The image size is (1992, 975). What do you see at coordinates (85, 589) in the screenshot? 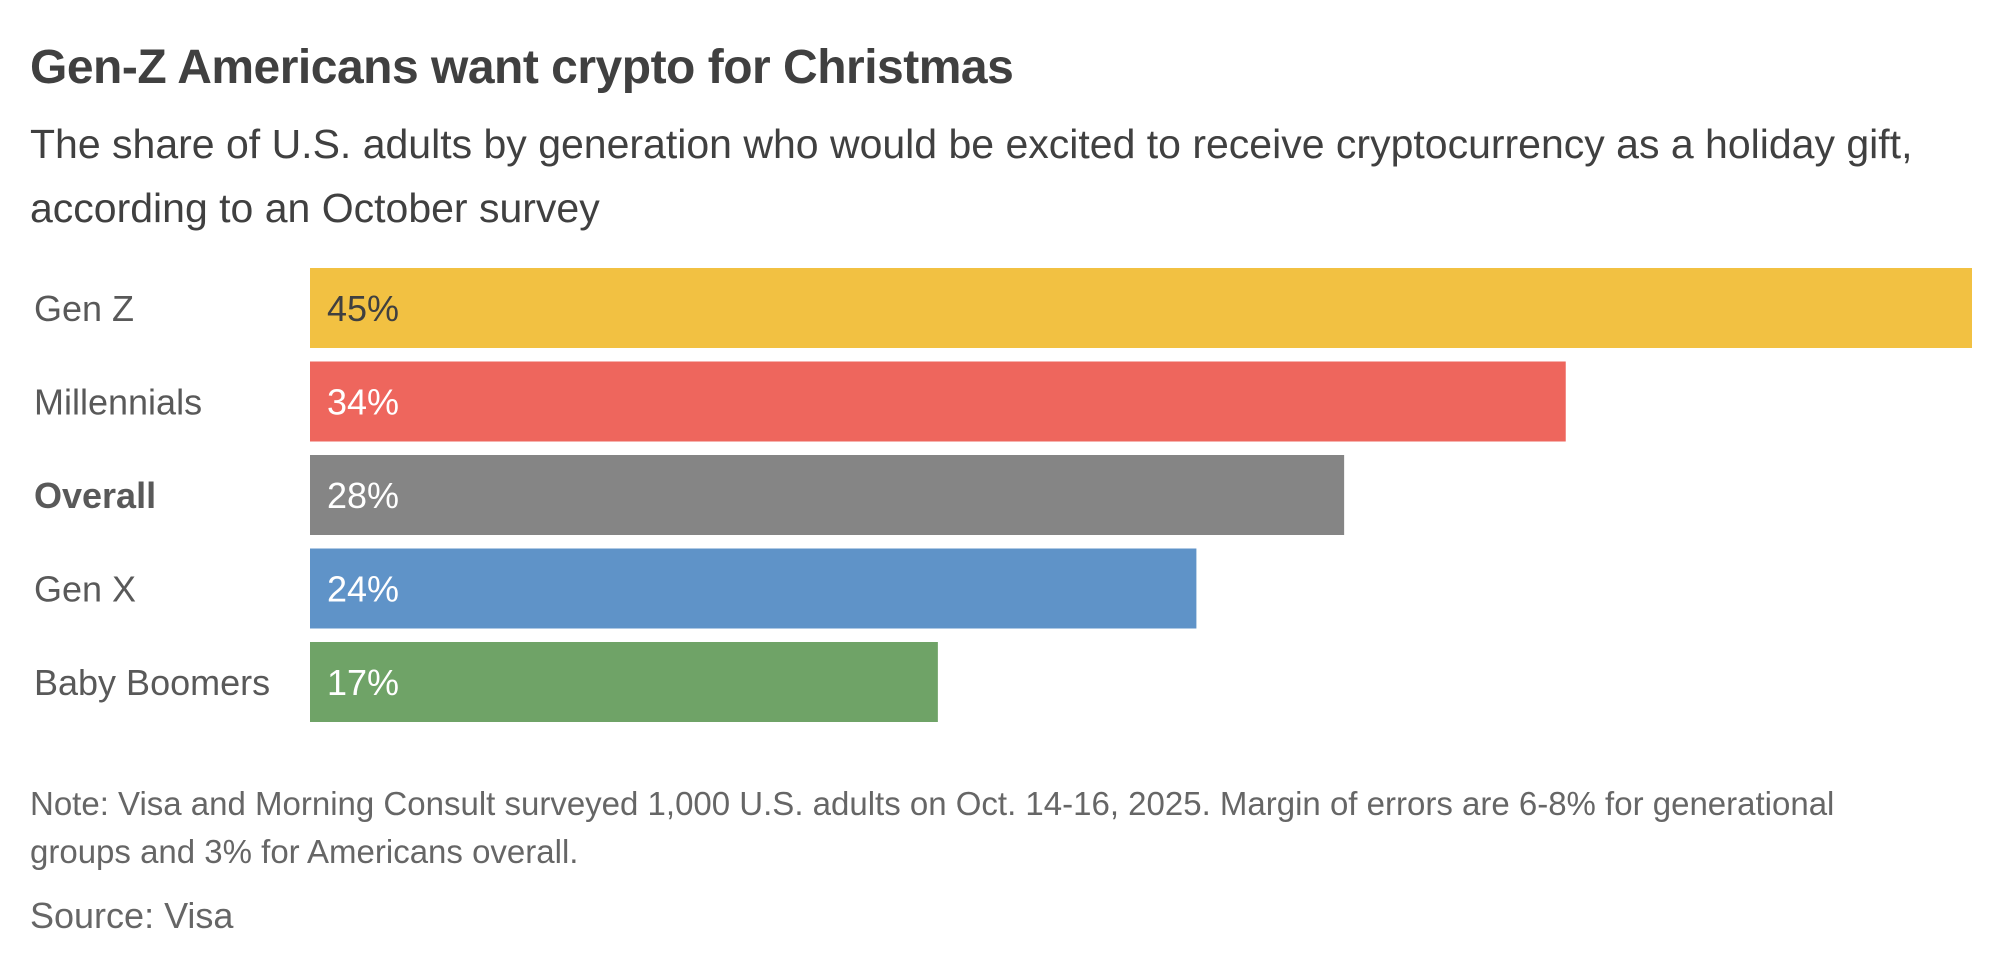
I see `category-label-gen-x: Gen X` at bounding box center [85, 589].